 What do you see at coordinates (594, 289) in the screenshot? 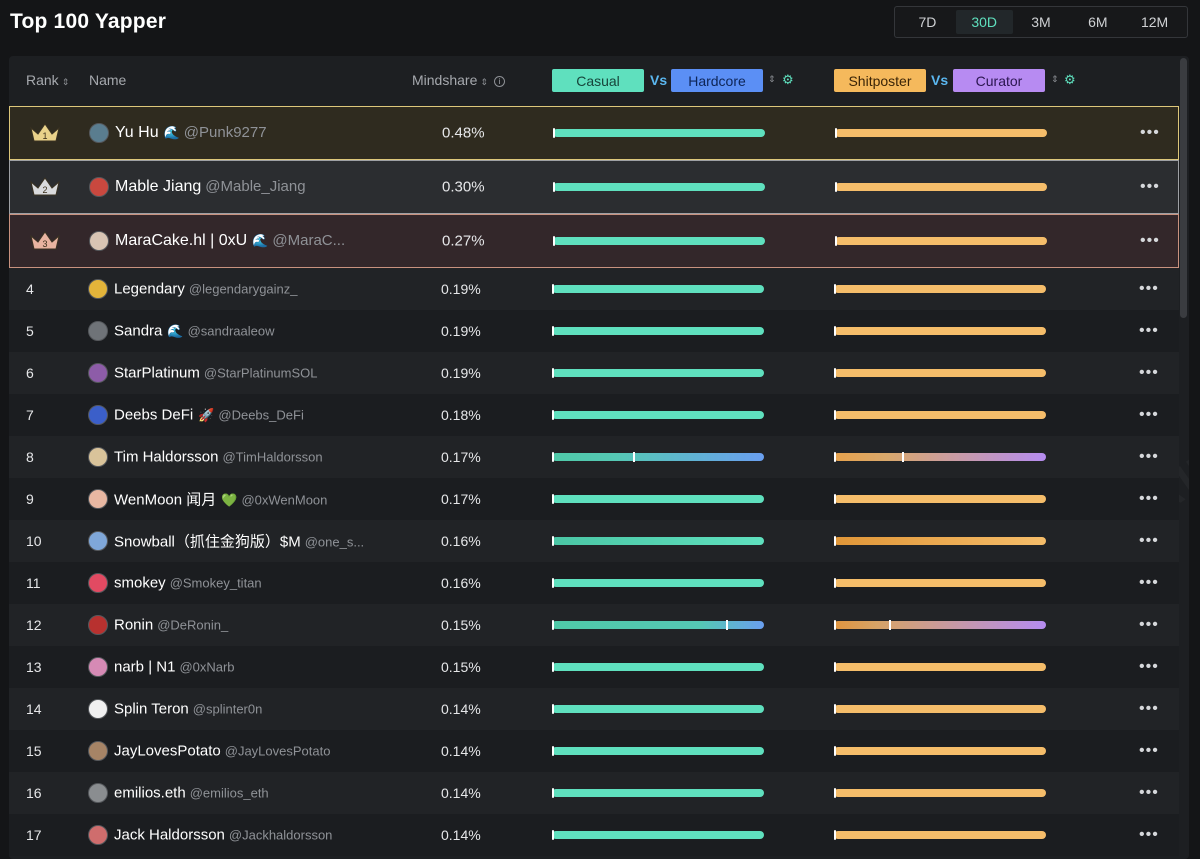
I see `table-row: 4 Legendary @legendarygainz_ 0.19% •••` at bounding box center [594, 289].